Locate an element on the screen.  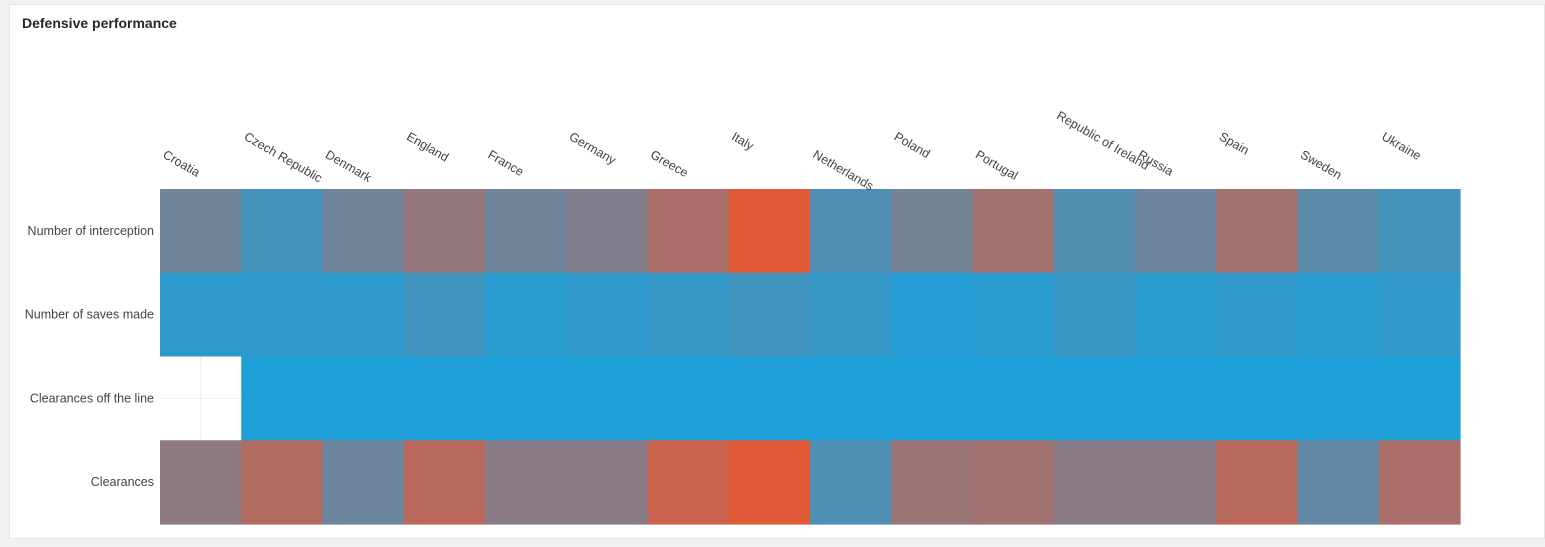
x-tick-label: Germany is located at coordinates (593, 148).